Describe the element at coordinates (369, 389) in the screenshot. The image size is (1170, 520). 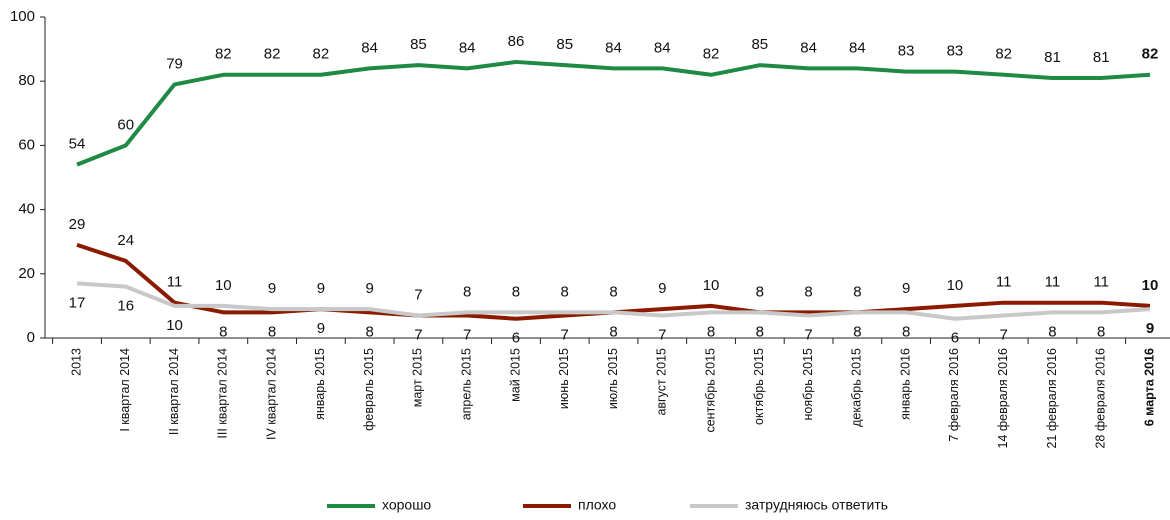
I see `x-tick-label: февраль 2015` at that location.